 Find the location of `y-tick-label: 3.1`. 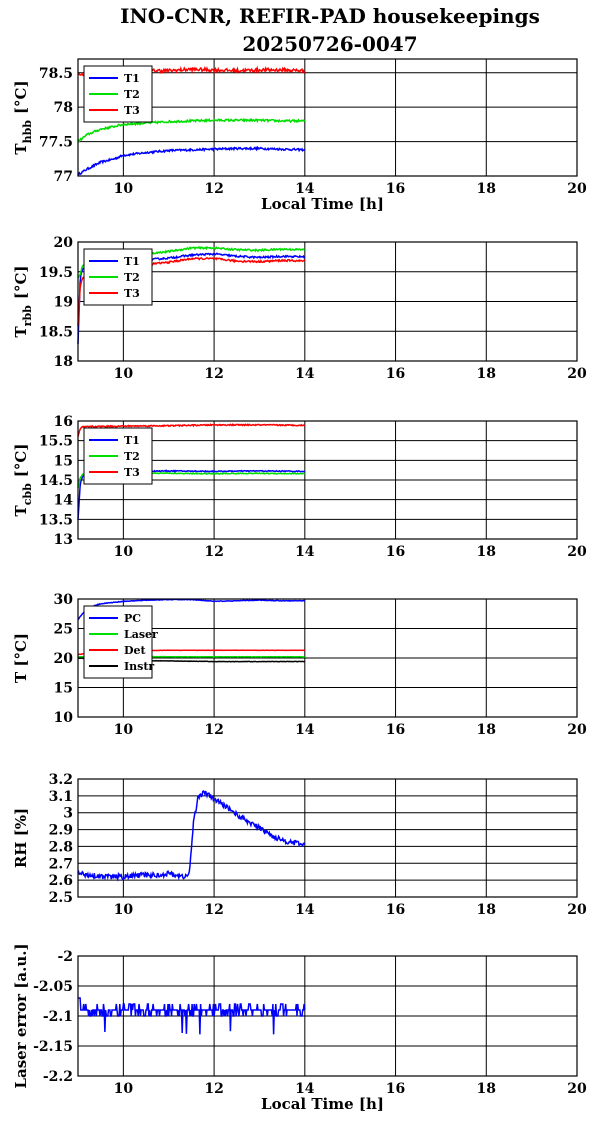

y-tick-label: 3.1 is located at coordinates (61, 797).